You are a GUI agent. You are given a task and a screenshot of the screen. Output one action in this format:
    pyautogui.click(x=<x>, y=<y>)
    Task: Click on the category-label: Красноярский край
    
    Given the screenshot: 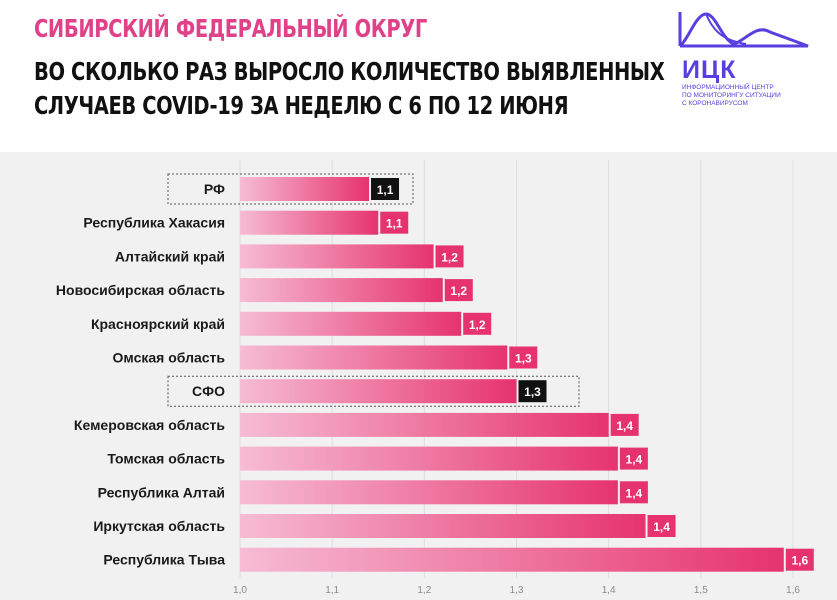 What is the action you would take?
    pyautogui.click(x=158, y=324)
    